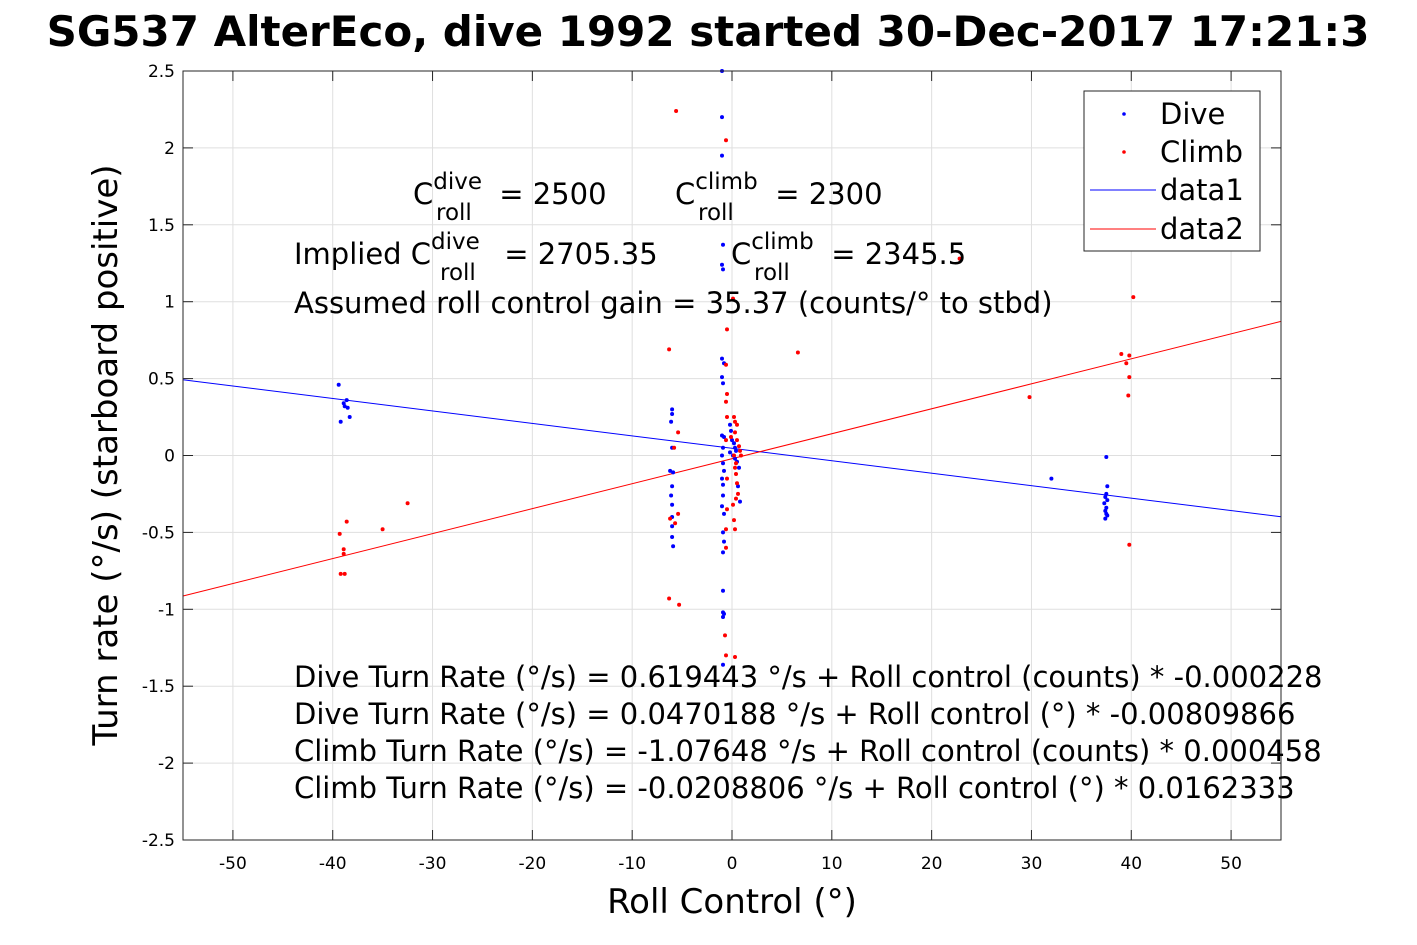  I want to click on implied-dive-annotation: Implied Cdive roll = 2705.35, so click(476, 257).